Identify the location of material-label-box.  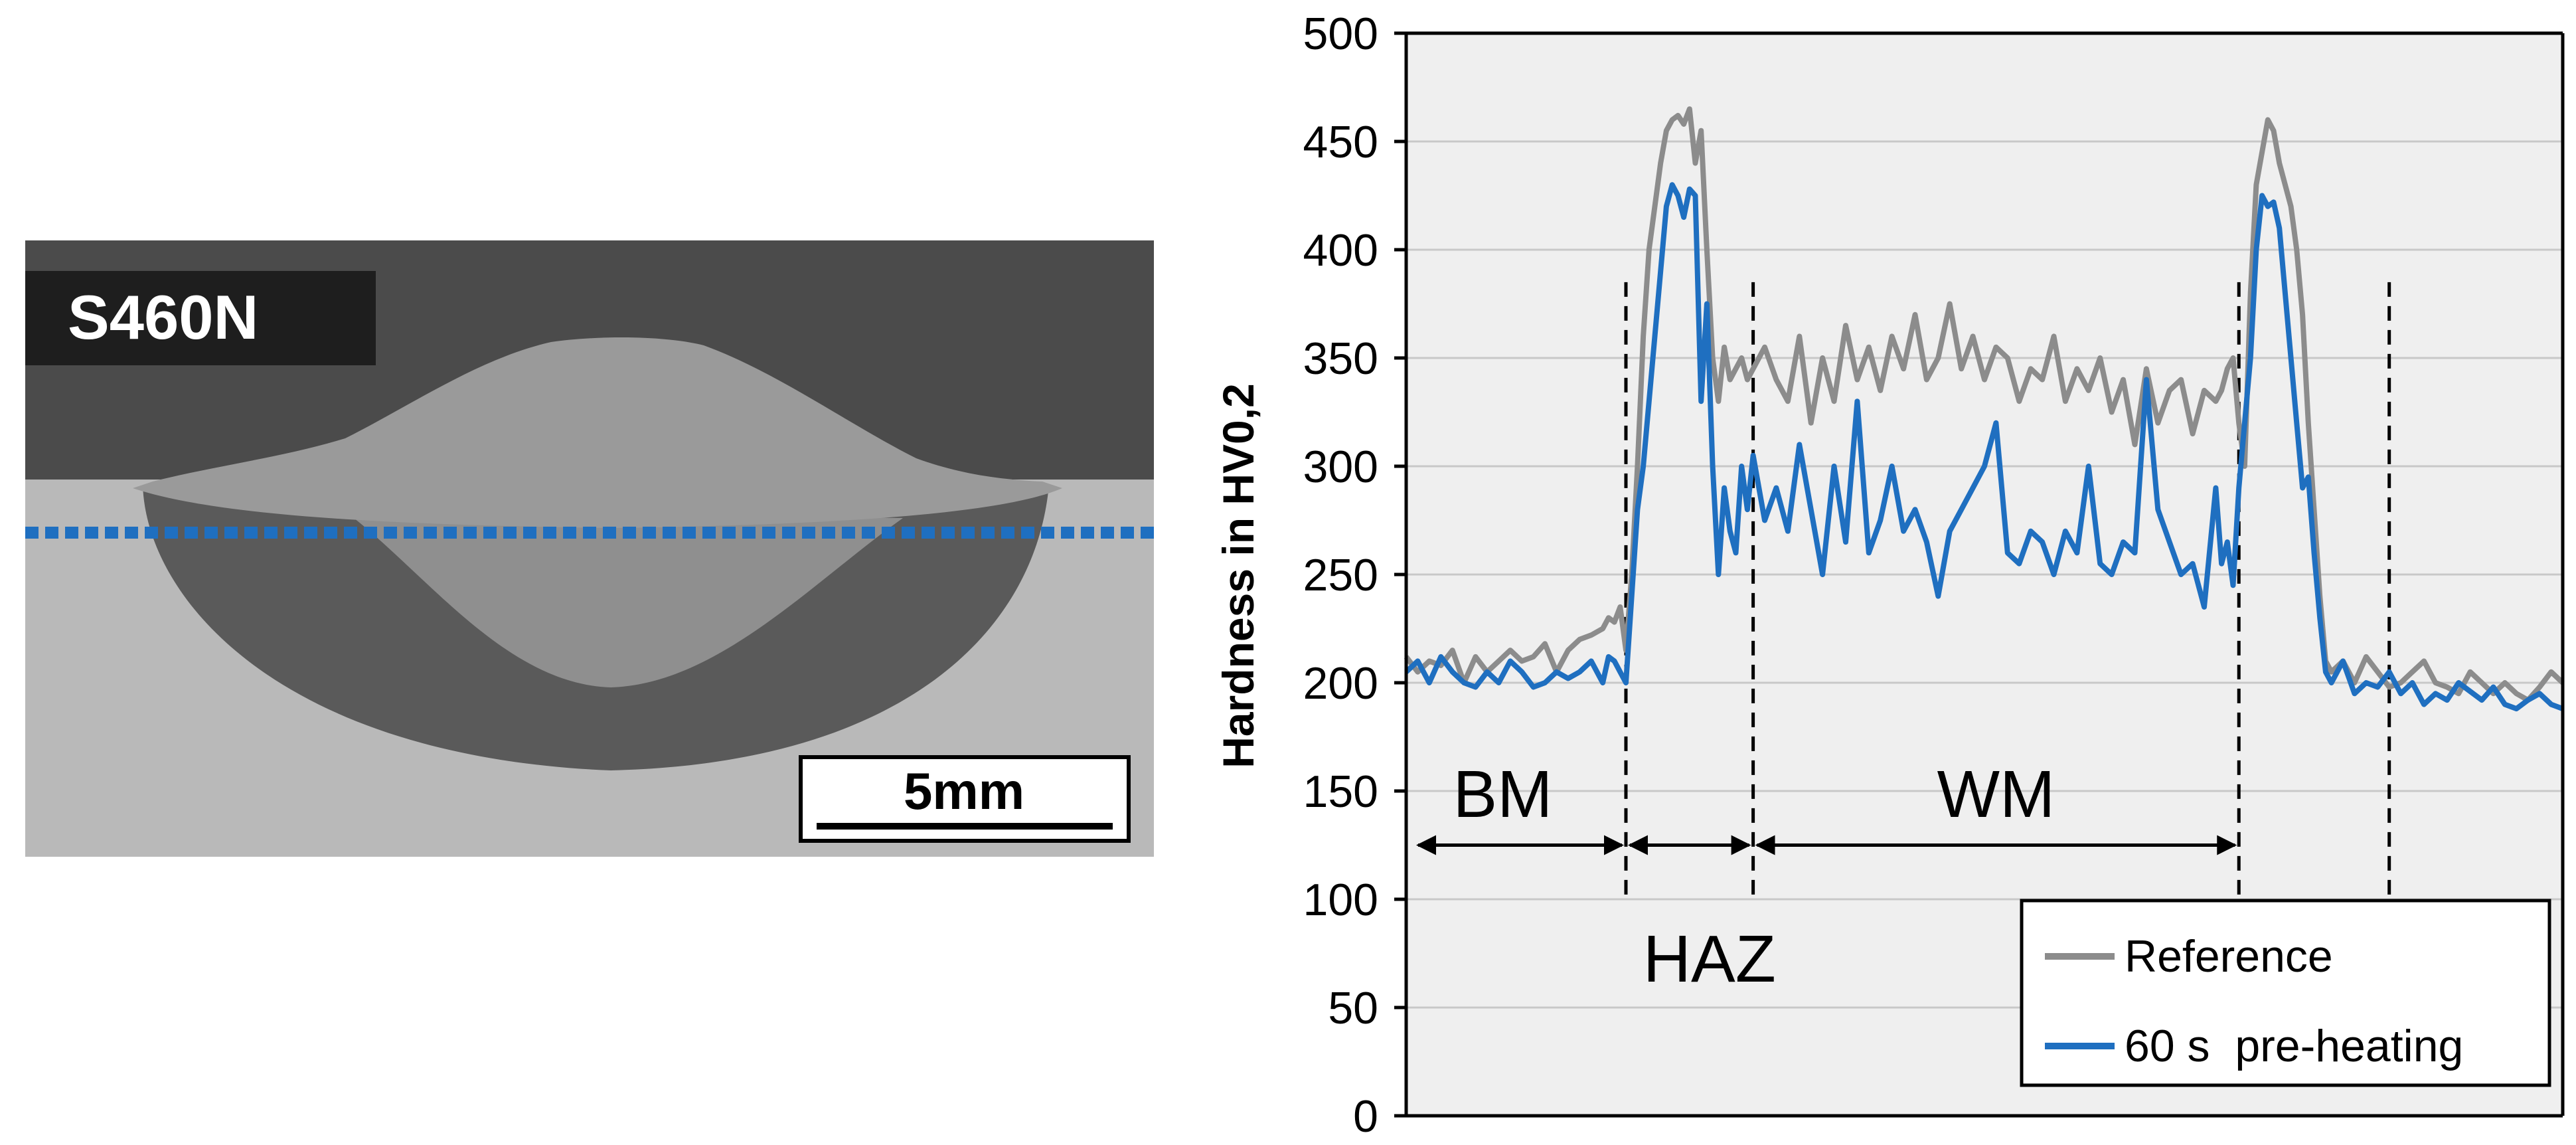
(200, 318).